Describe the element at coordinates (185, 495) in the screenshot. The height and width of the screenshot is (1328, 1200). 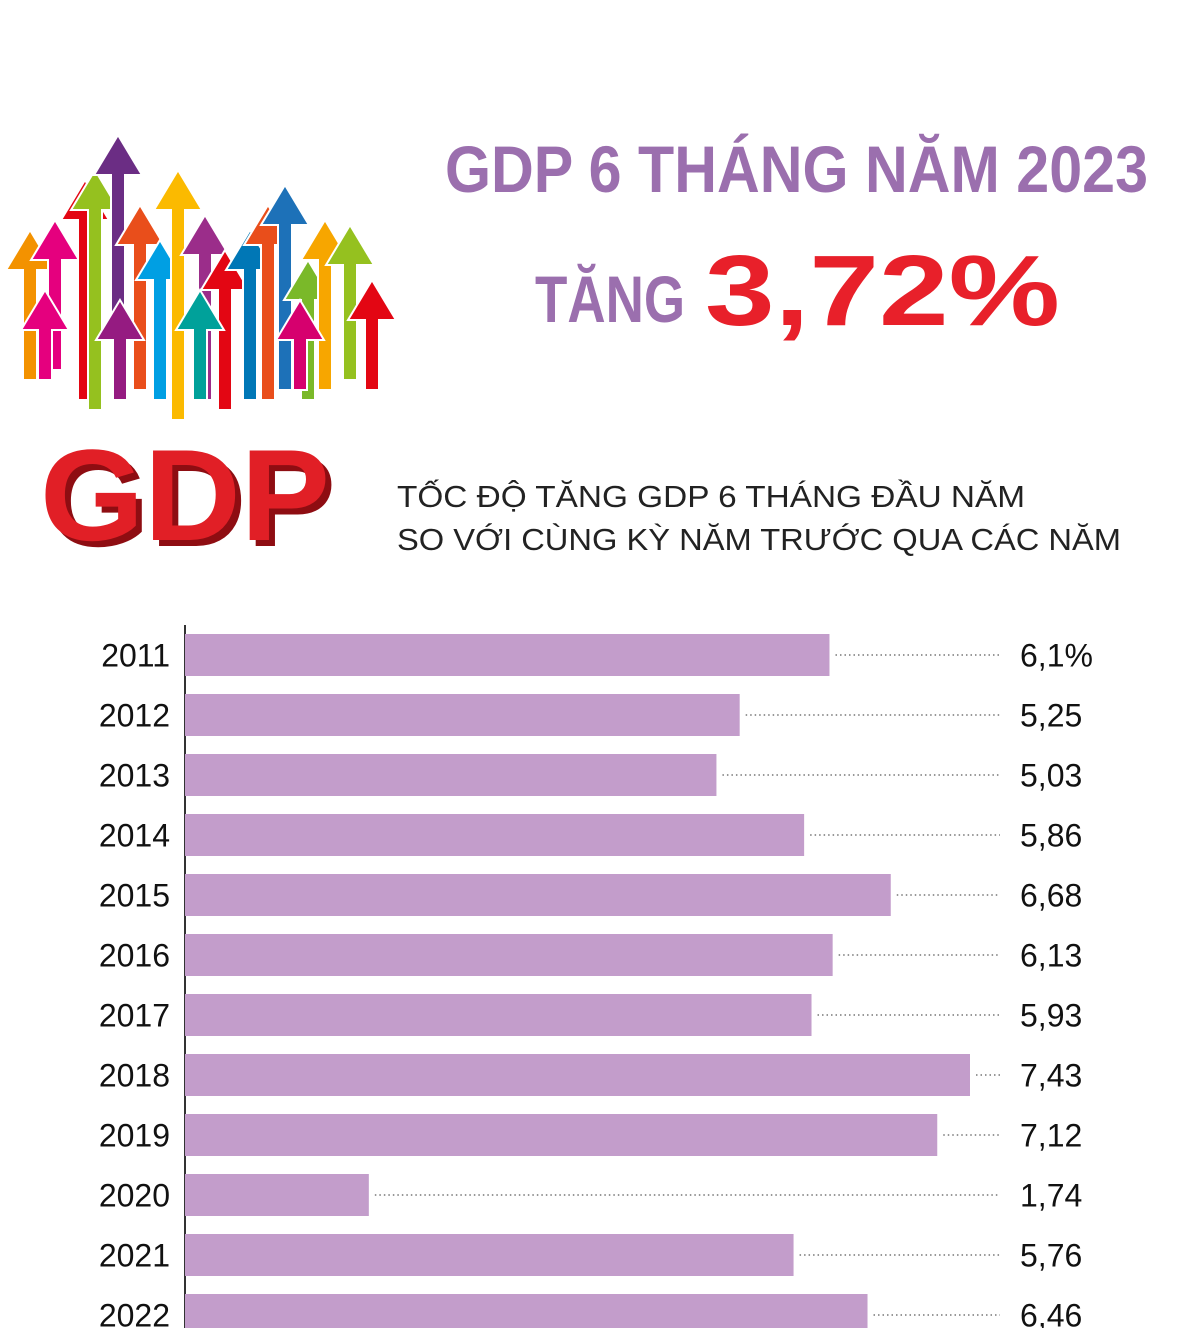
I see `logo-text: GDP` at that location.